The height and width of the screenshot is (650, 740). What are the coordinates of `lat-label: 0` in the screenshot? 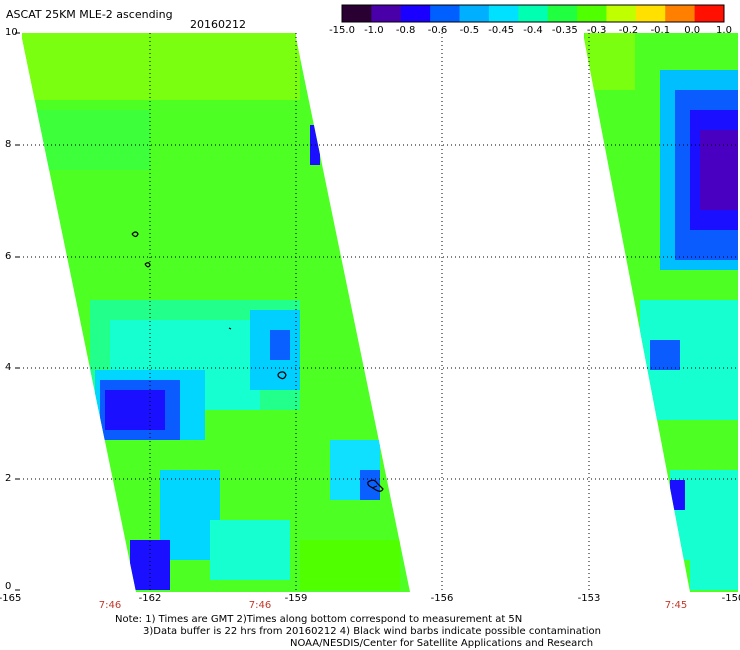 It's located at (8, 586).